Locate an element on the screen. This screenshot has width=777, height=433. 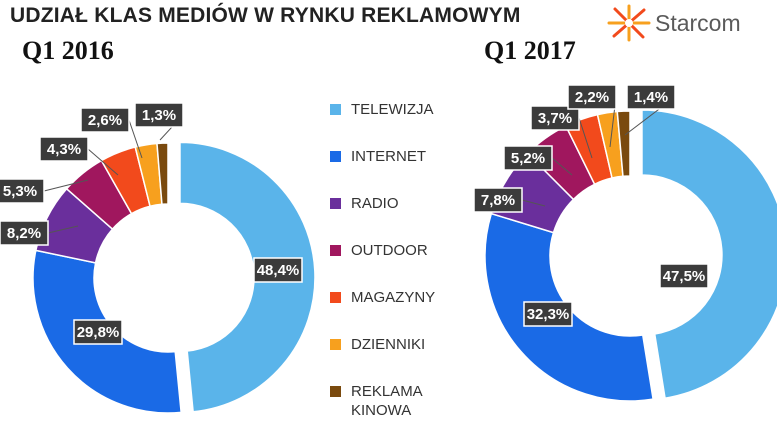
data-label-reklama-kinowa: 1,4% is located at coordinates (651, 97).